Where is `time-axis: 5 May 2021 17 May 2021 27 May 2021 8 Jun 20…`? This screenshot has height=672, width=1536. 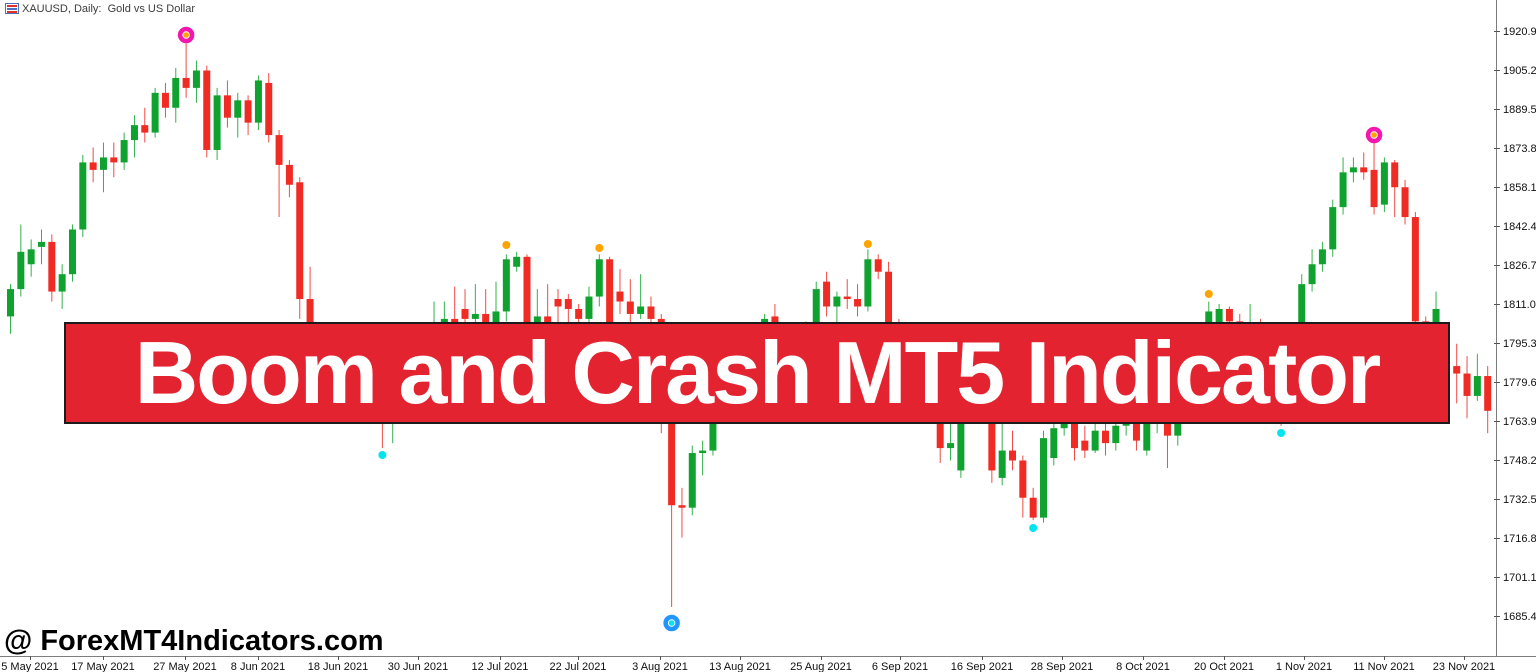
time-axis: 5 May 2021 17 May 2021 27 May 2021 8 Jun 20… is located at coordinates (768, 664).